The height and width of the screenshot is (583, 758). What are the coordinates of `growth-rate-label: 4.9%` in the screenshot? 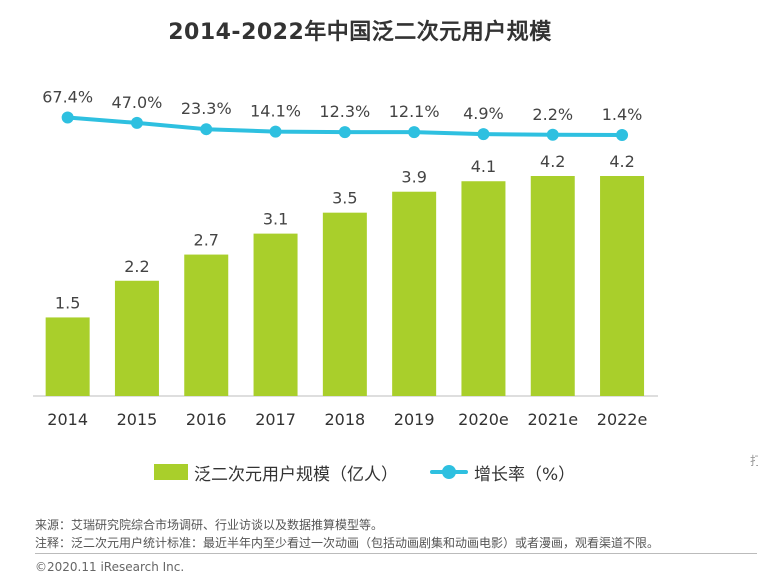 It's located at (483, 113).